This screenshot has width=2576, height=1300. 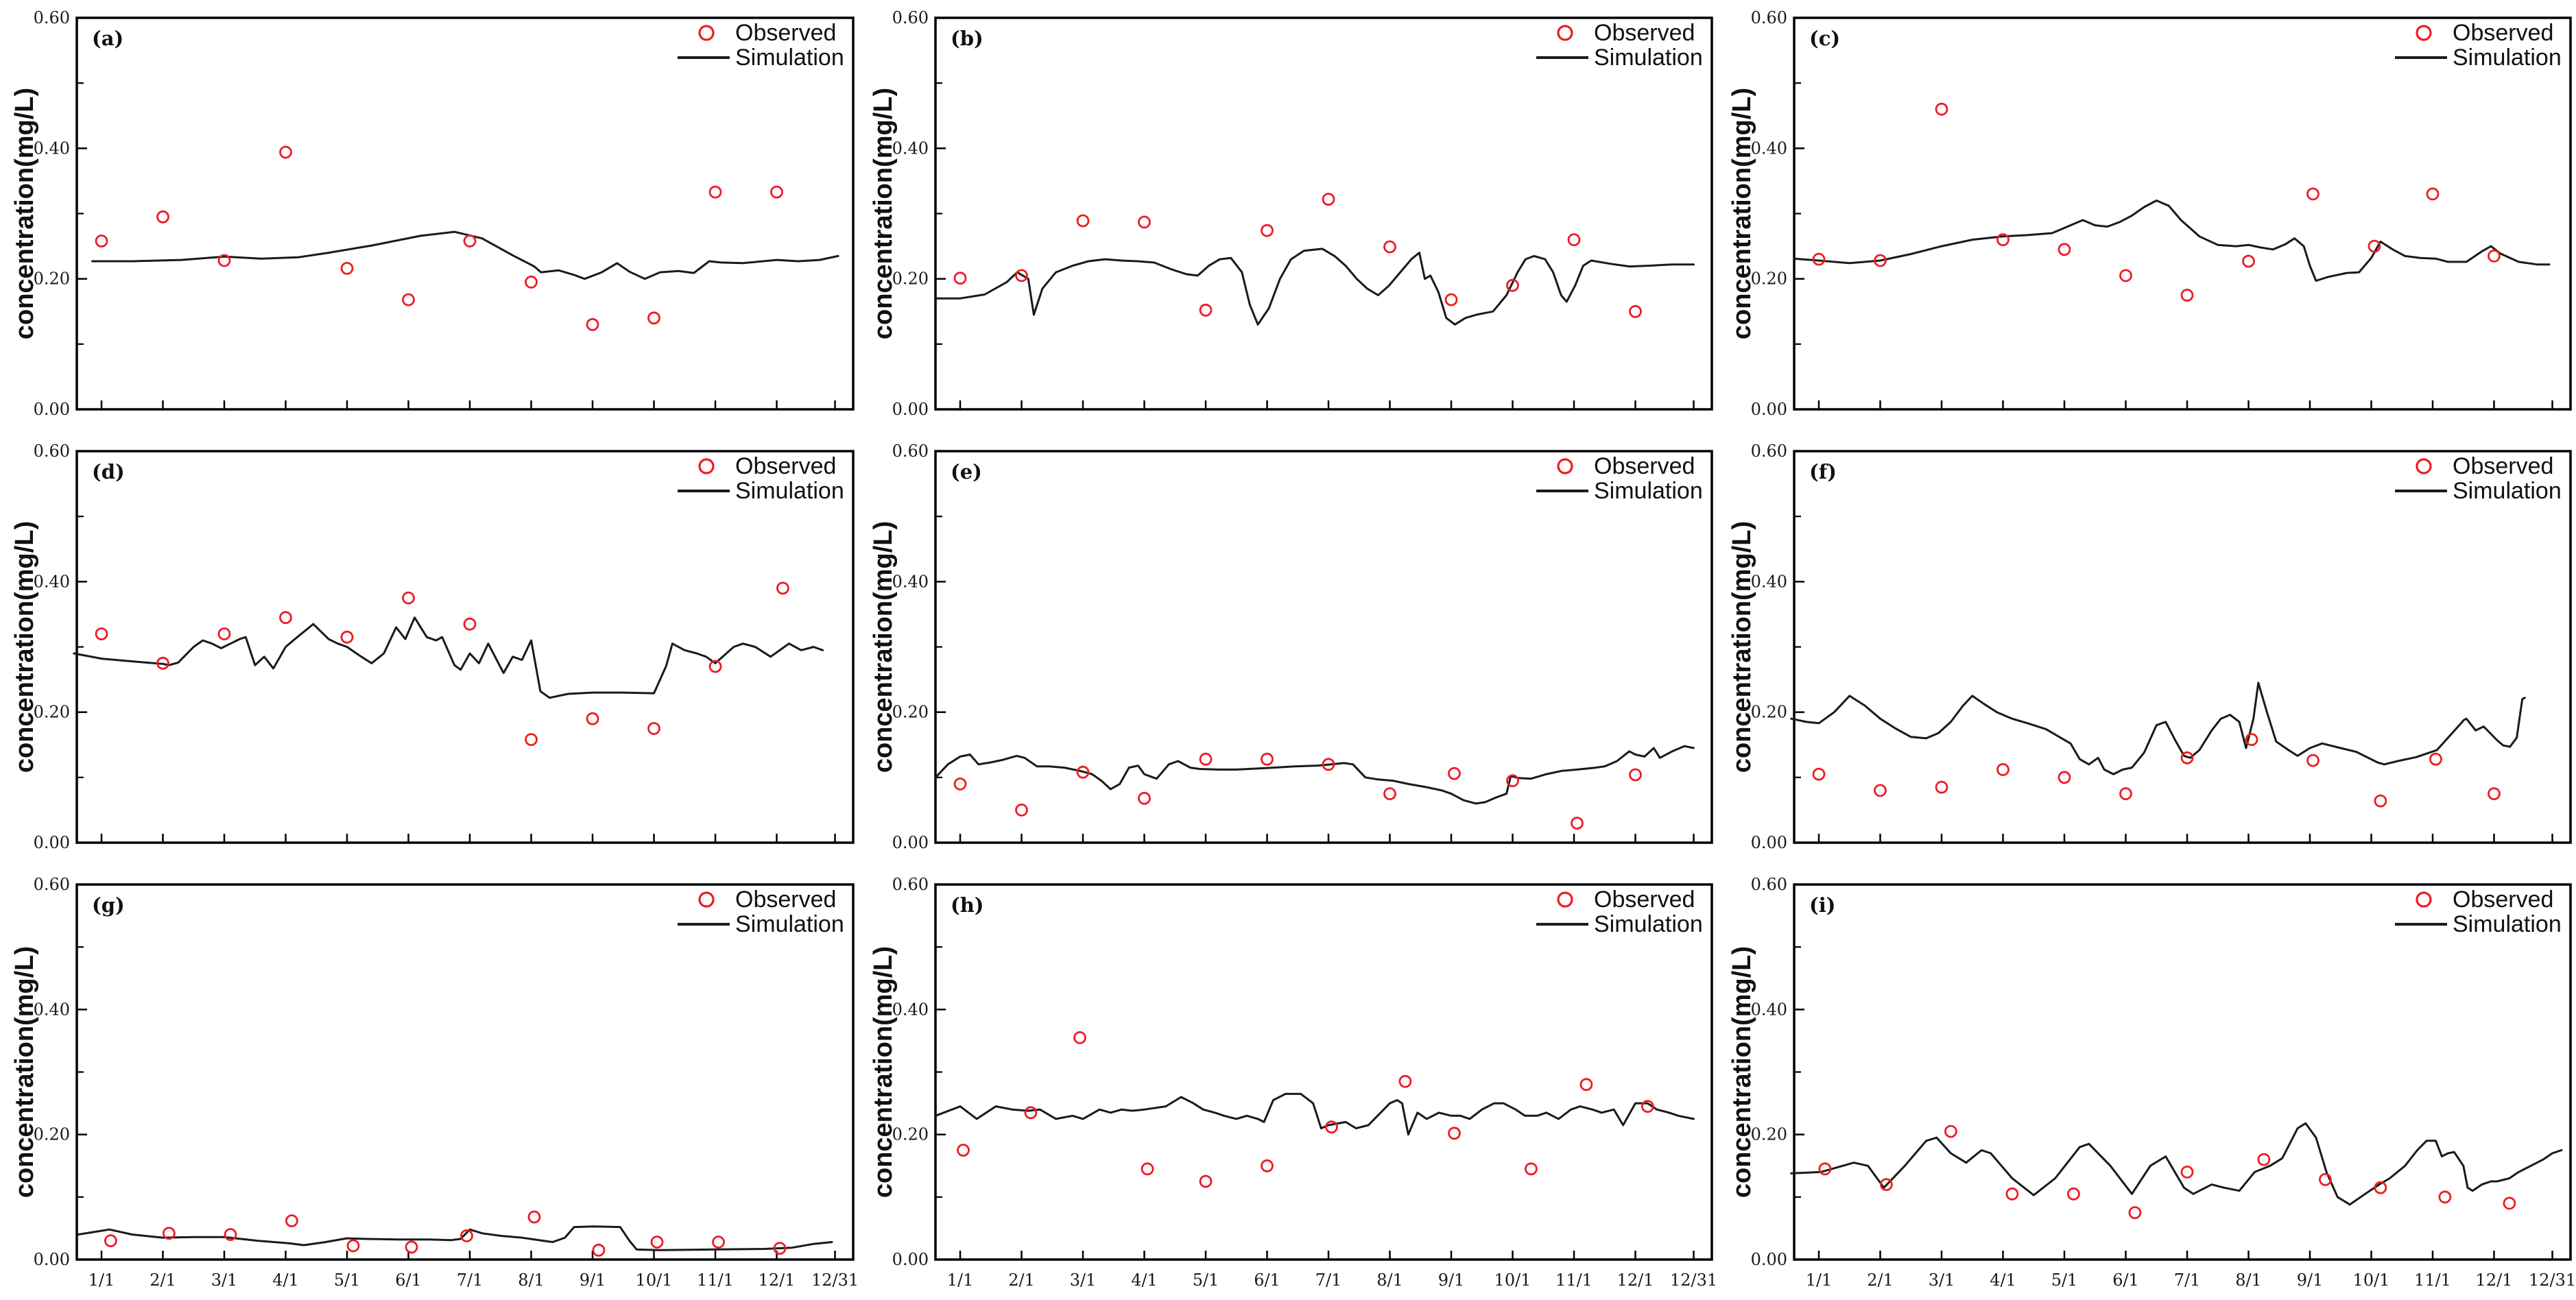 I want to click on legend-observed-marker, so click(x=706, y=899).